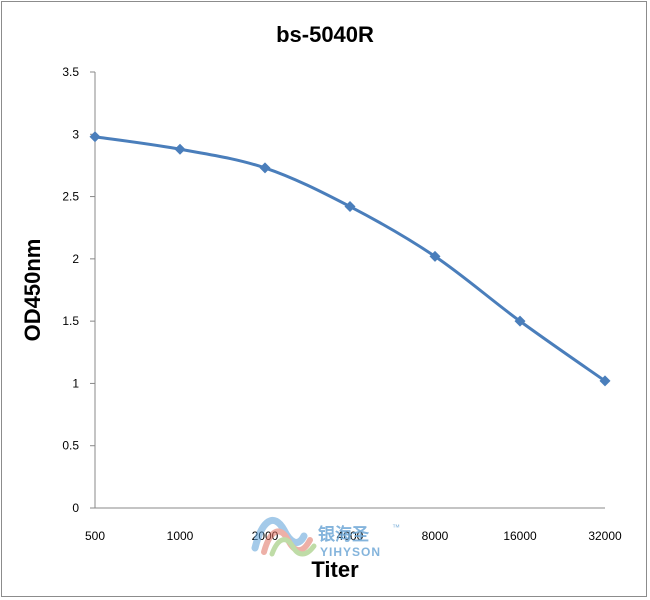 The height and width of the screenshot is (600, 650). Describe the element at coordinates (95, 536) in the screenshot. I see `x-tick-label: 500` at that location.